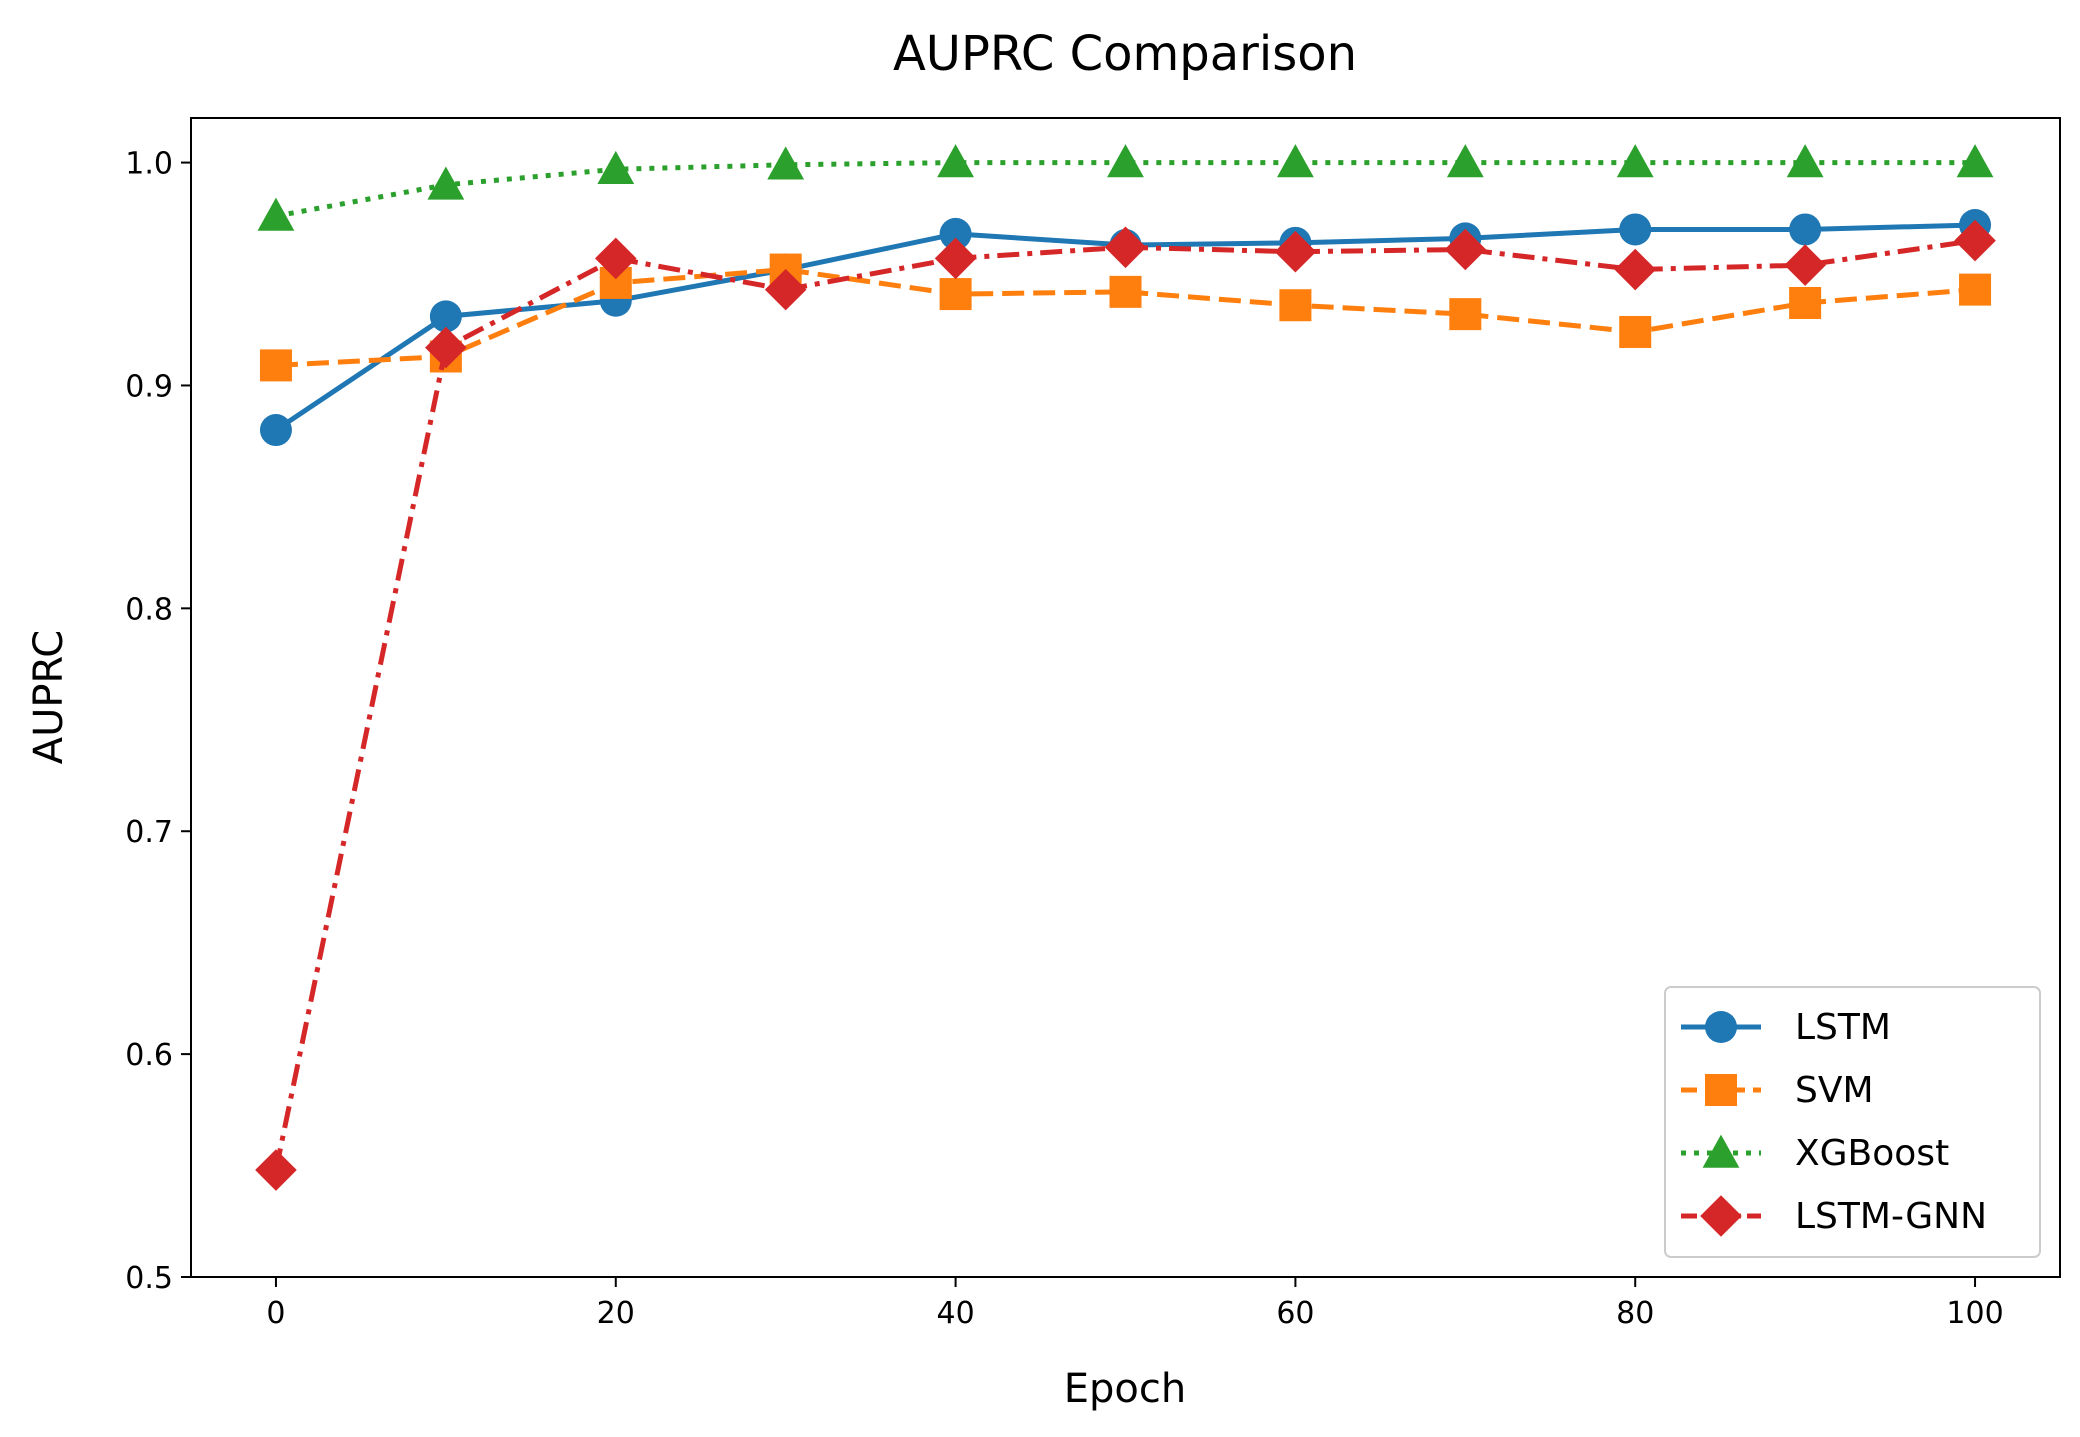 The height and width of the screenshot is (1437, 2080). I want to click on legend: LSTM SVM XGBoost LSTM-GNN, so click(1852, 1122).